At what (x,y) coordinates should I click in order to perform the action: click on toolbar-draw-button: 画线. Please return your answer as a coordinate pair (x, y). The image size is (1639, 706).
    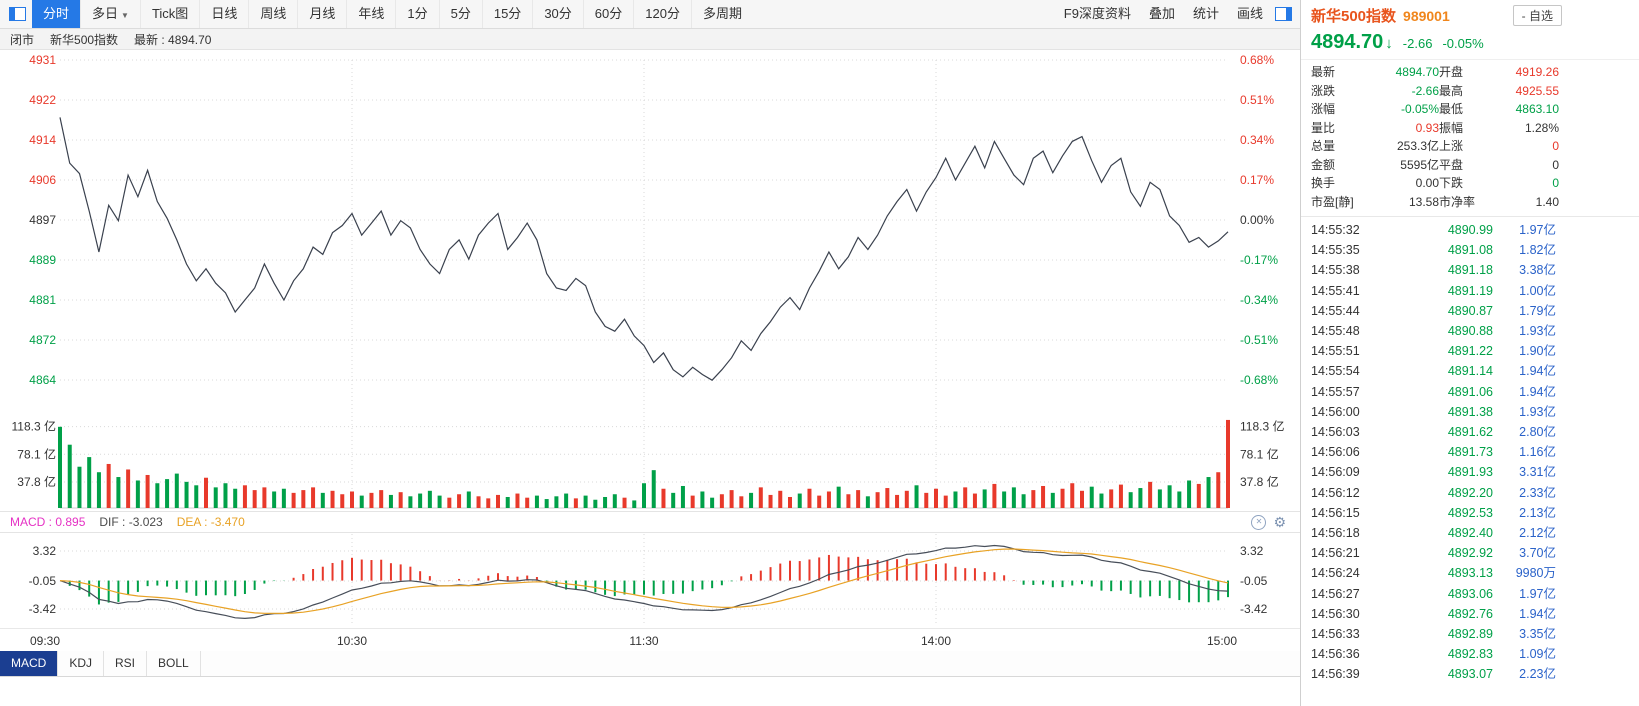
    Looking at the image, I should click on (1249, 13).